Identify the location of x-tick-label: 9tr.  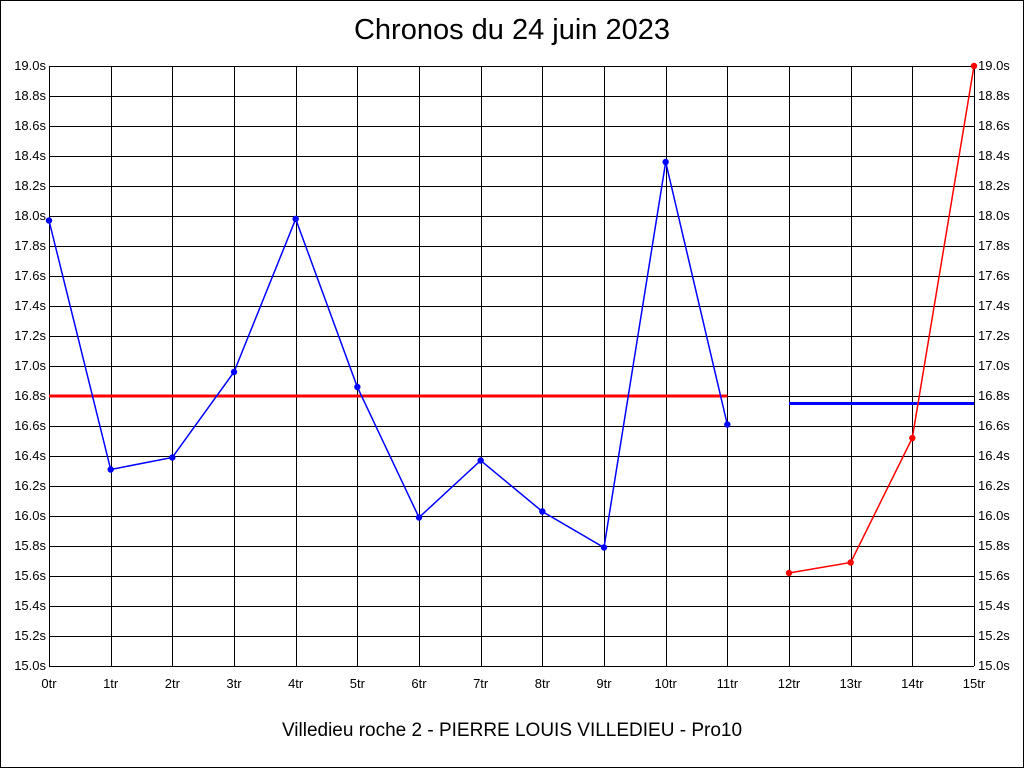
(604, 683).